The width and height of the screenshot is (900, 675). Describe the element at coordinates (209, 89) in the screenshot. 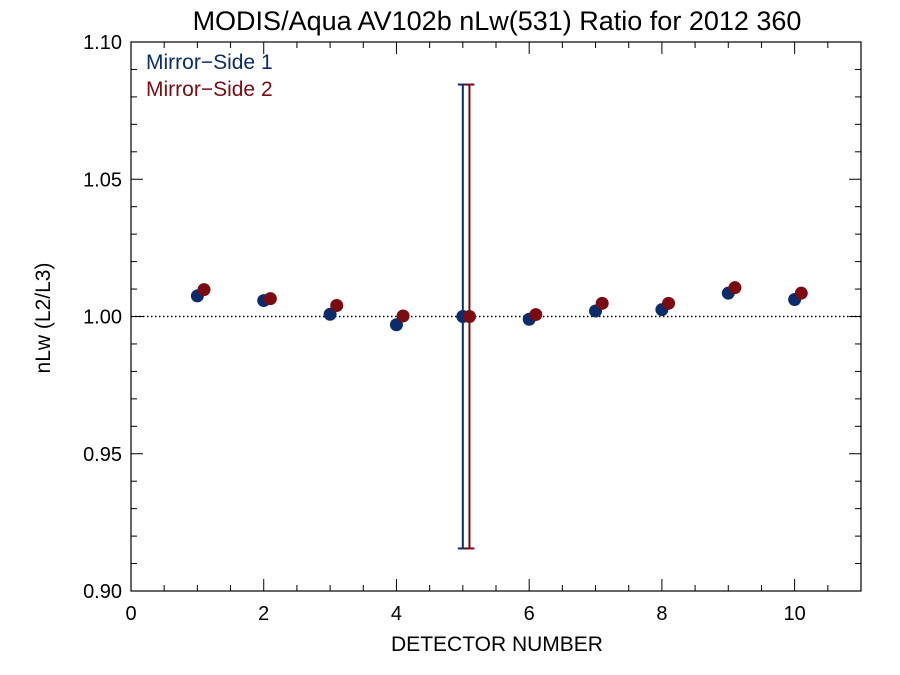

I see `legend-entry-mirror-side-2: Mirror−Side 2` at that location.